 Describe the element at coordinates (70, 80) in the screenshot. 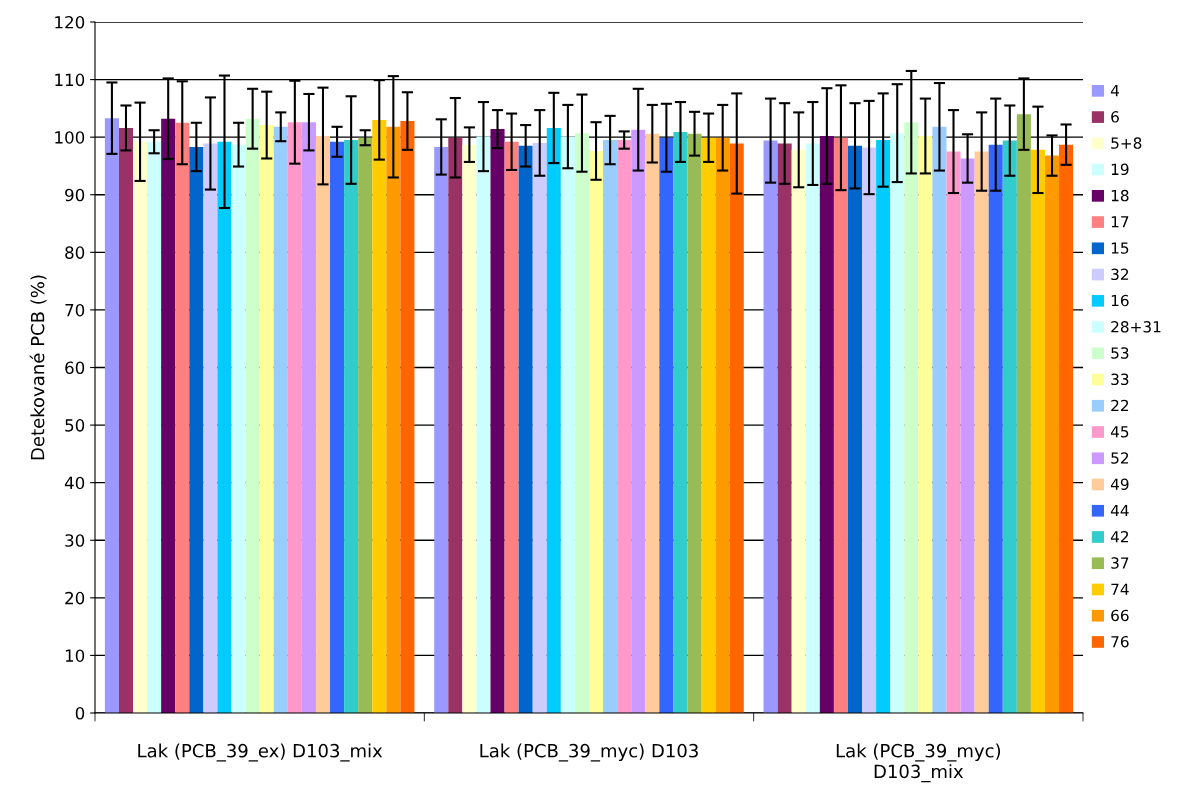

I see `y-tick-label: 110` at that location.